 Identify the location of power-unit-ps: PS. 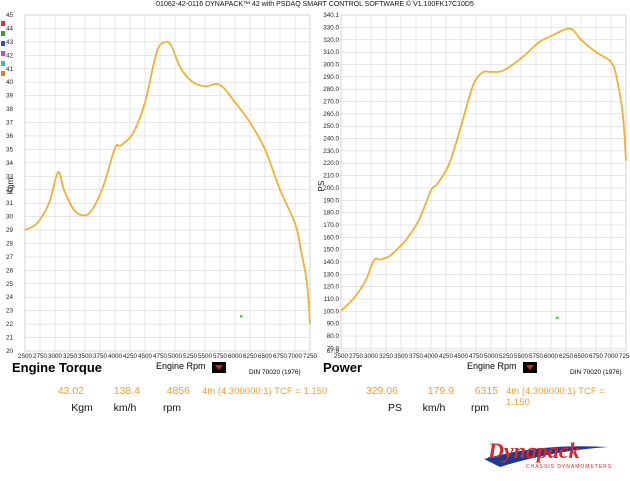
(394, 408).